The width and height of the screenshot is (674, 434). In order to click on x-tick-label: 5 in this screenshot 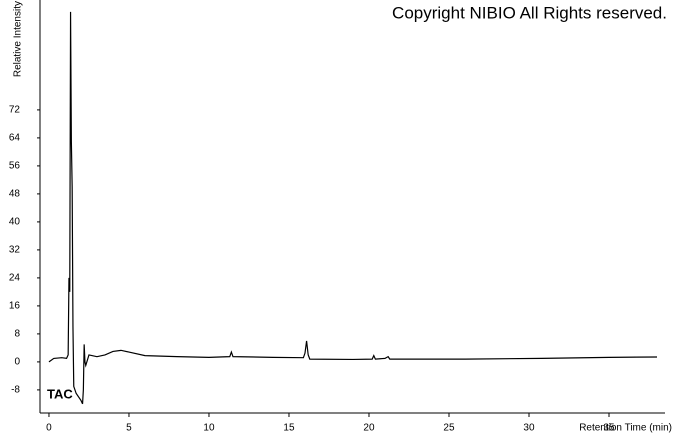, I will do `click(129, 428)`.